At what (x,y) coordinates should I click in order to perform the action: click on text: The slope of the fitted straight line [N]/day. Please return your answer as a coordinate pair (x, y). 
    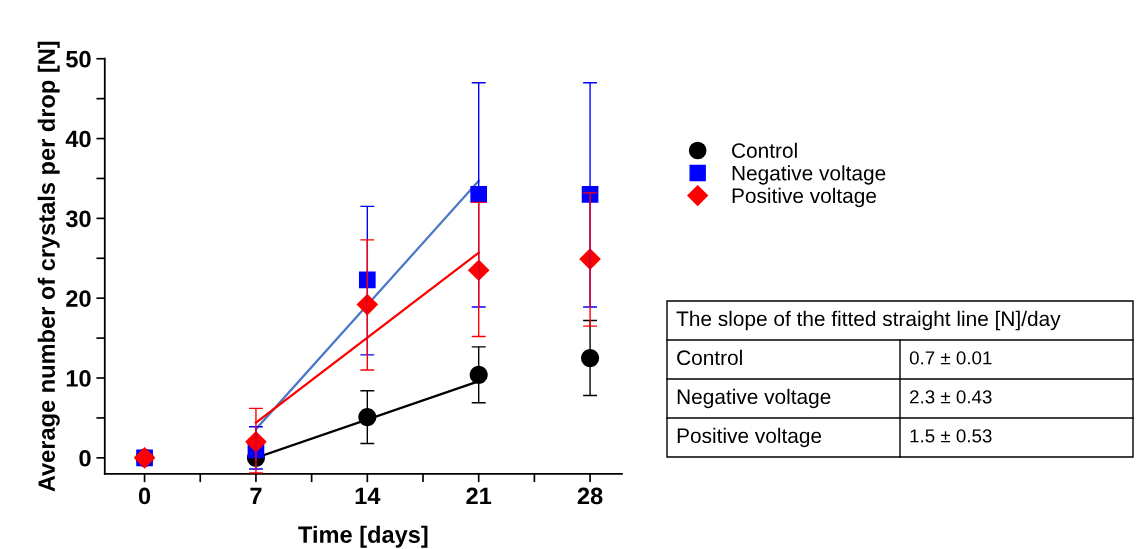
    Looking at the image, I should click on (868, 320).